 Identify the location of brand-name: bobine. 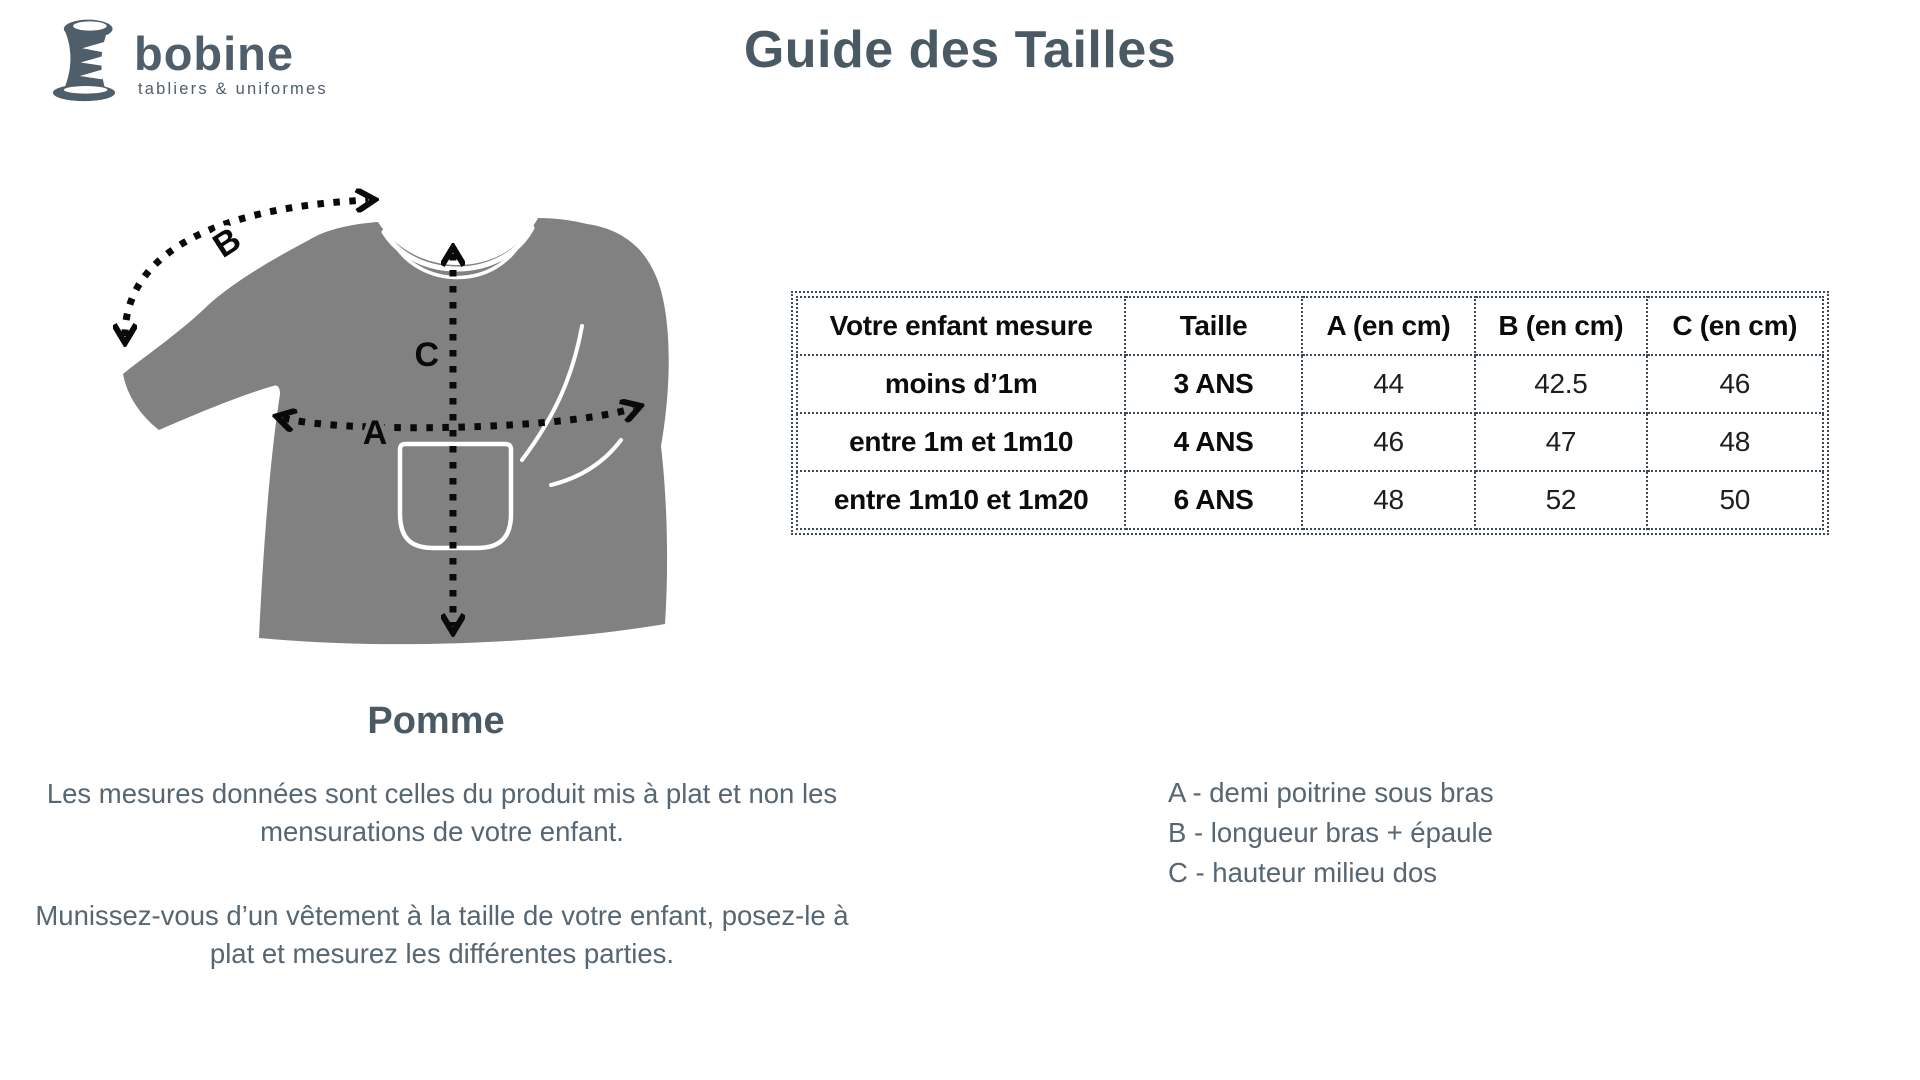
(214, 53).